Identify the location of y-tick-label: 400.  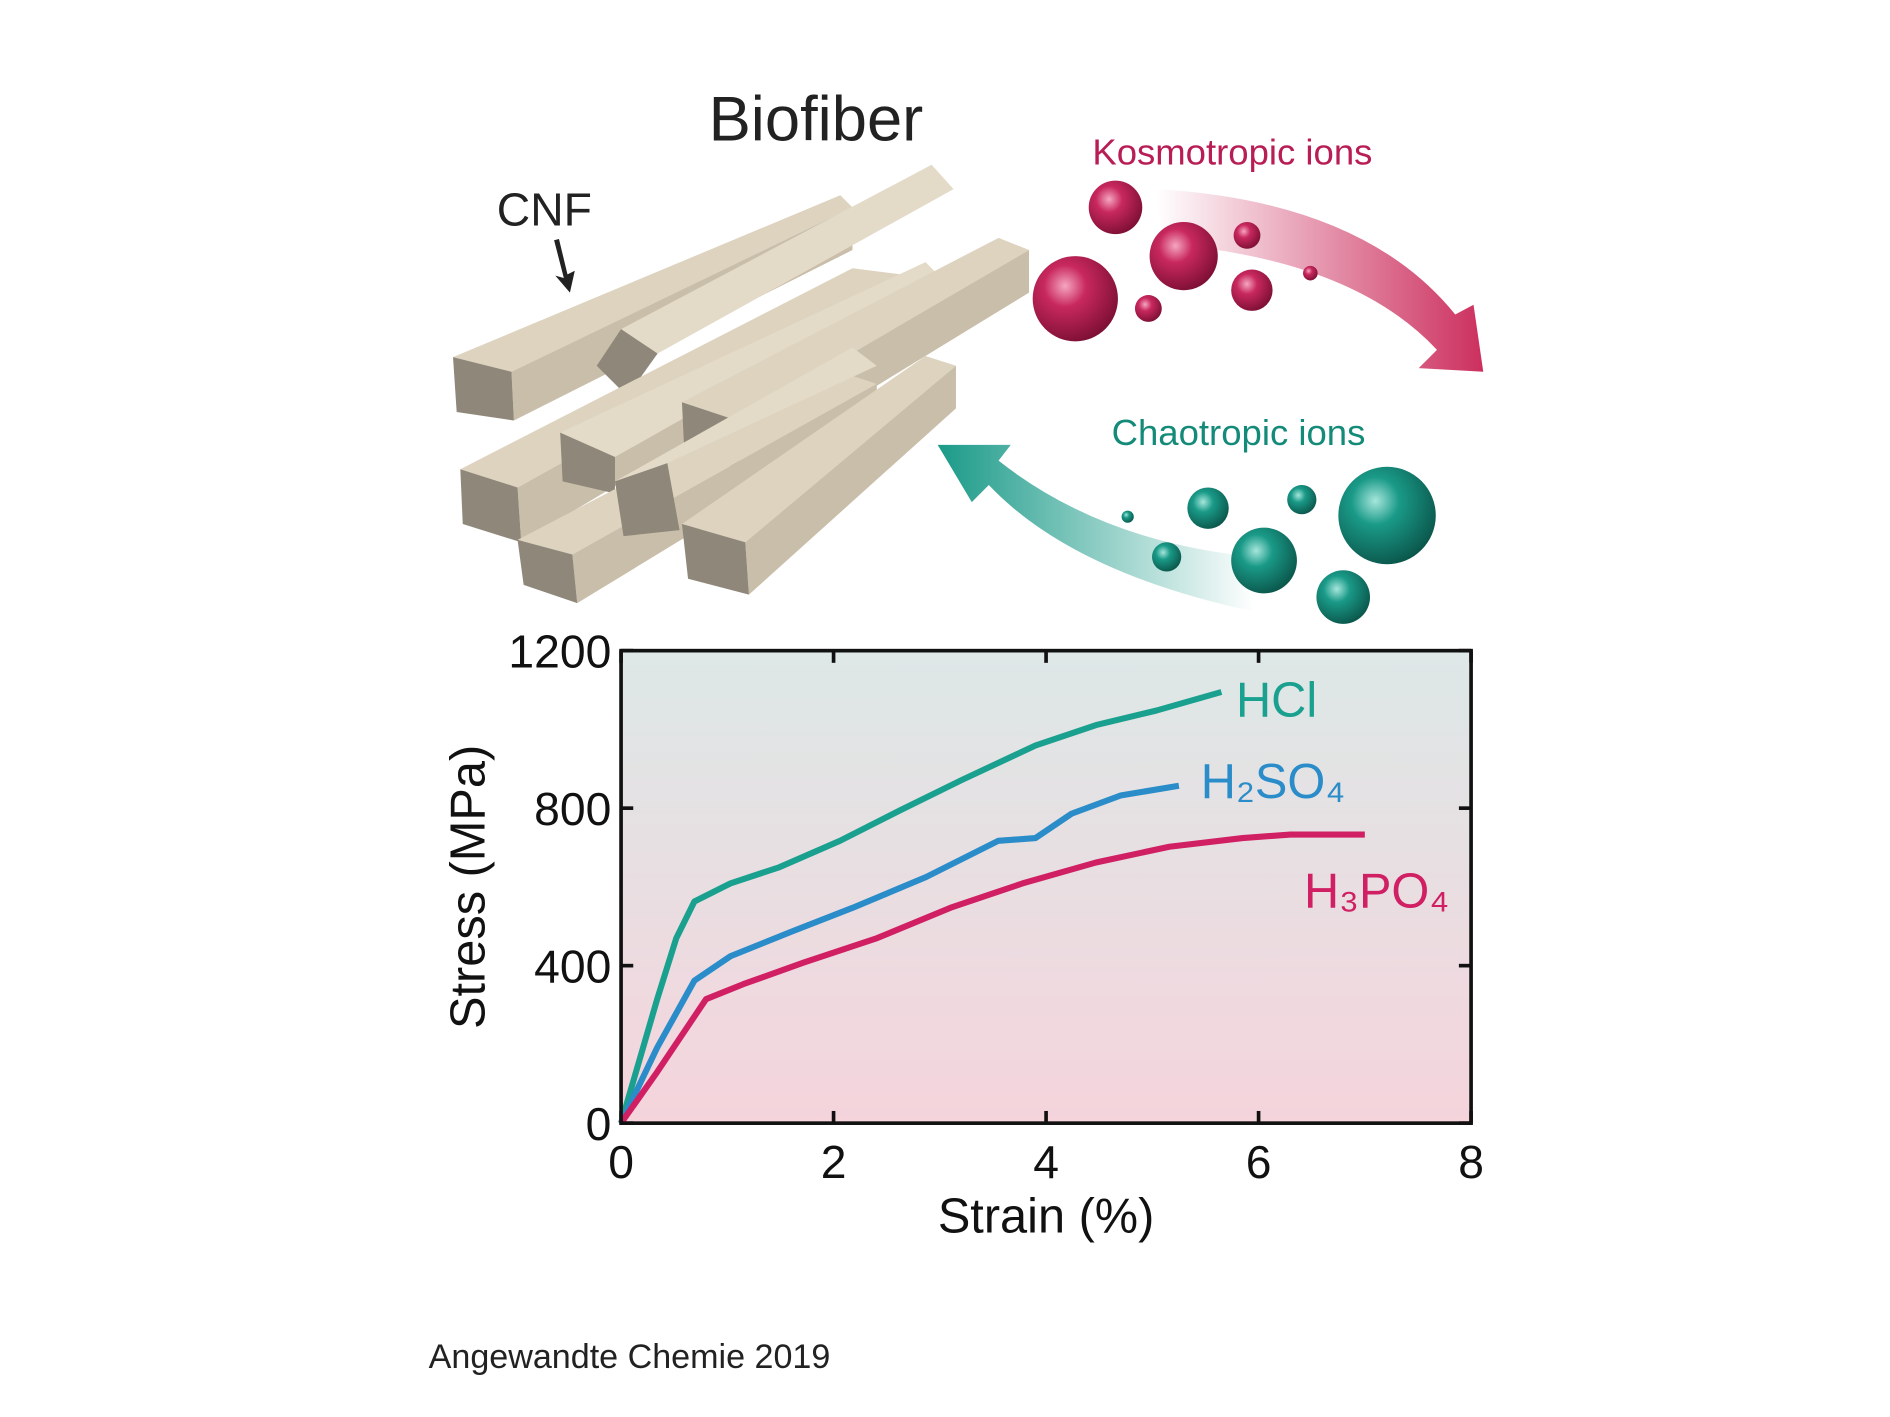
(572, 967).